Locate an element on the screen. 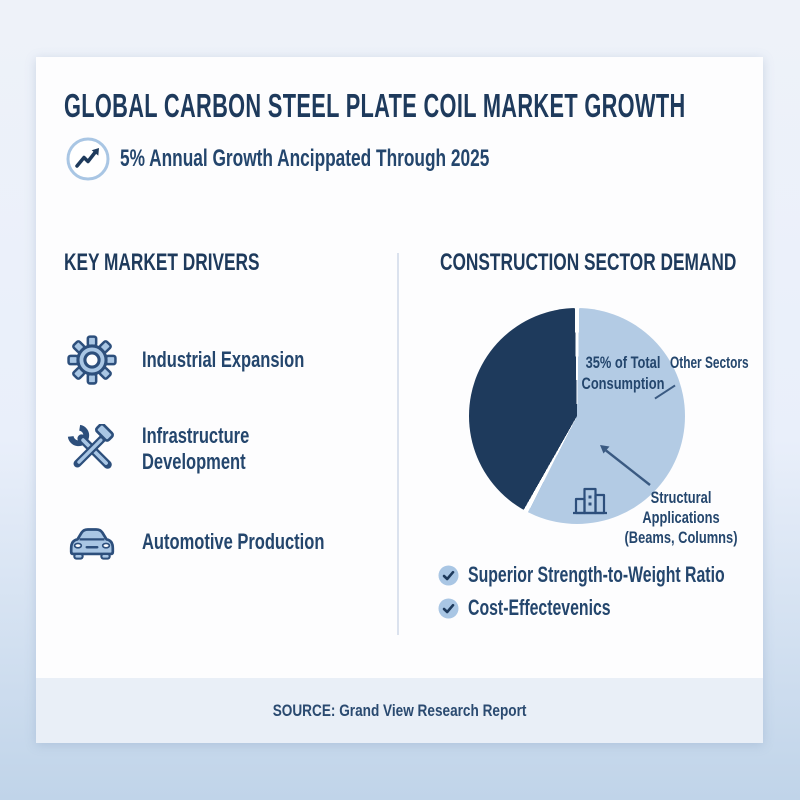 The width and height of the screenshot is (800, 800). trend-up-icon is located at coordinates (88, 159).